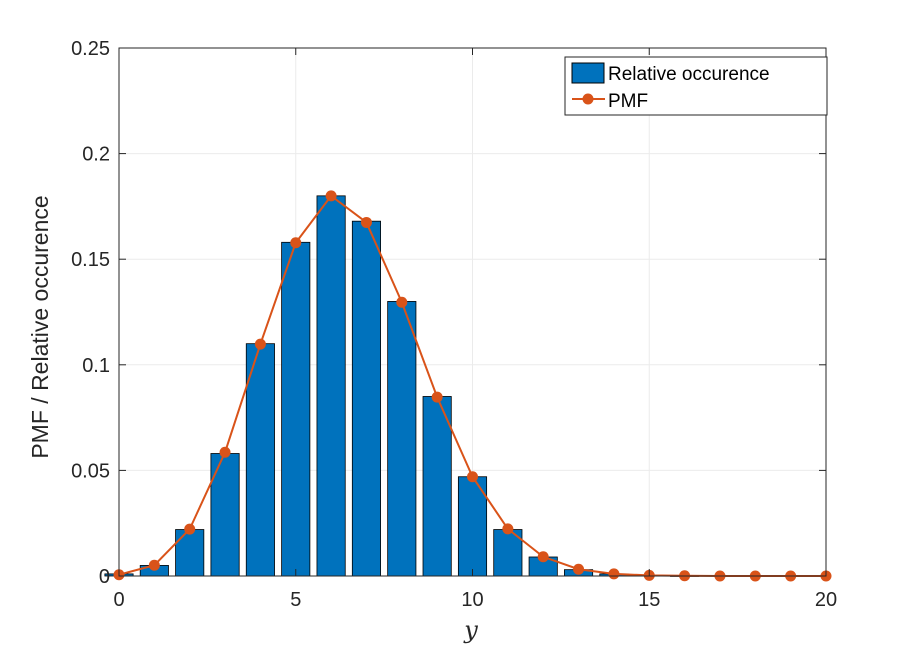 The height and width of the screenshot is (646, 913). Describe the element at coordinates (689, 74) in the screenshot. I see `legend-label-relative-occurence: Relative occurence` at that location.